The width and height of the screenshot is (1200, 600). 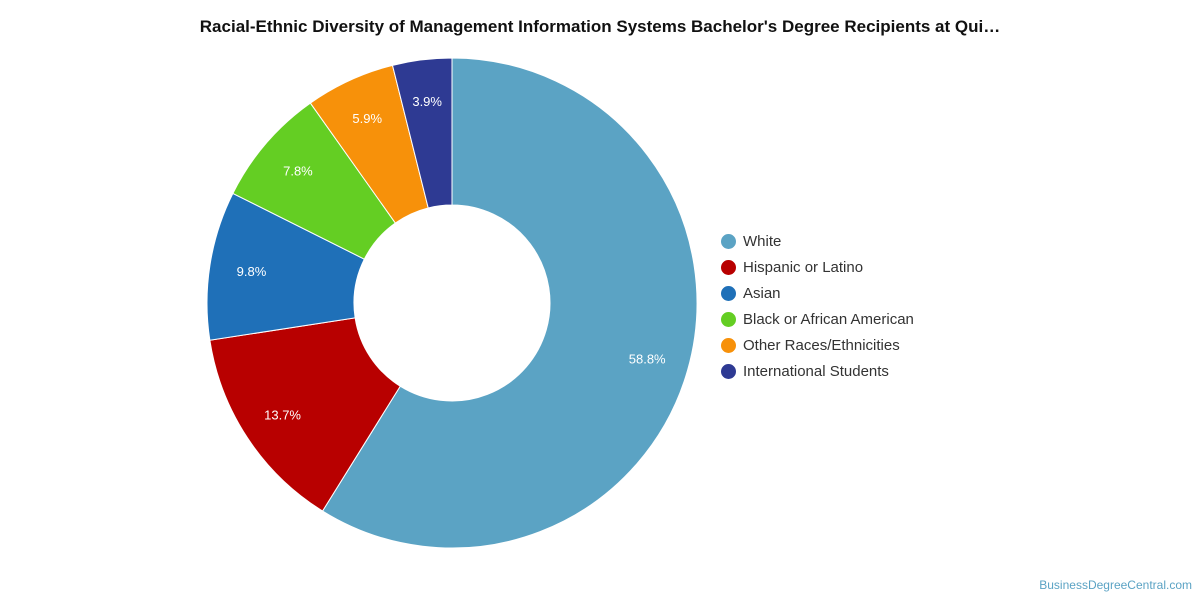 What do you see at coordinates (282, 414) in the screenshot?
I see `slice-data-label: 13.7%` at bounding box center [282, 414].